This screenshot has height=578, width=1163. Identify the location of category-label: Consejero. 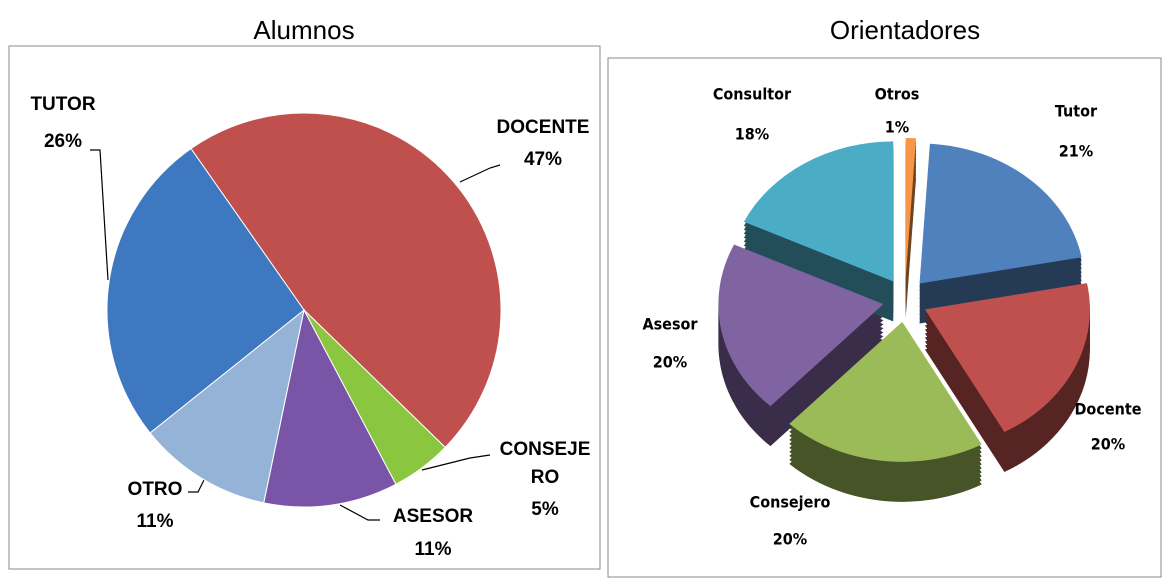
(790, 502).